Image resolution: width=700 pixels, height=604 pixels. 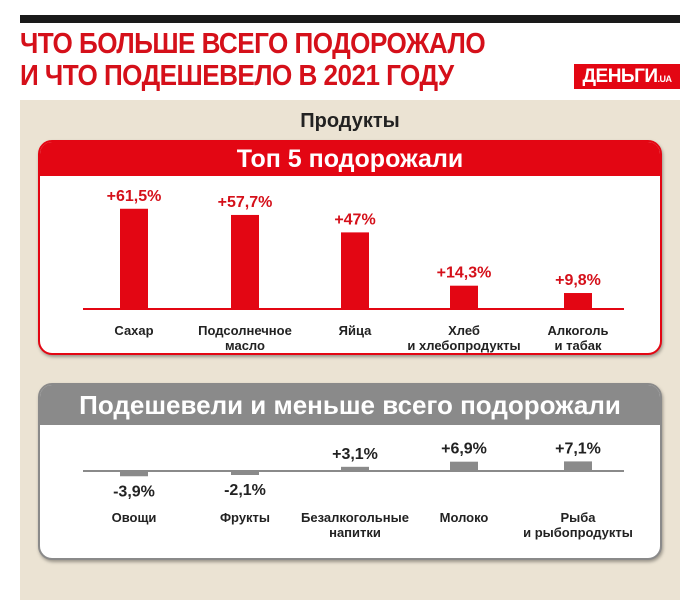 I want to click on category-label: Хлеб, so click(x=464, y=330).